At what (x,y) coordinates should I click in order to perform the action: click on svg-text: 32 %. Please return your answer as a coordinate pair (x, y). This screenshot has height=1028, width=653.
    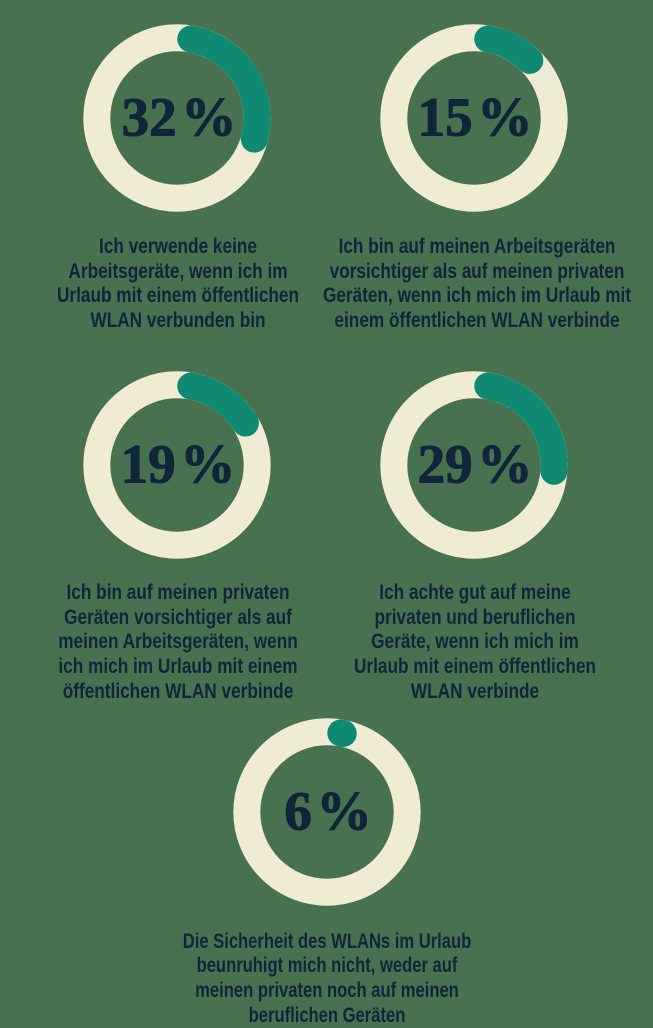
    Looking at the image, I should click on (179, 117).